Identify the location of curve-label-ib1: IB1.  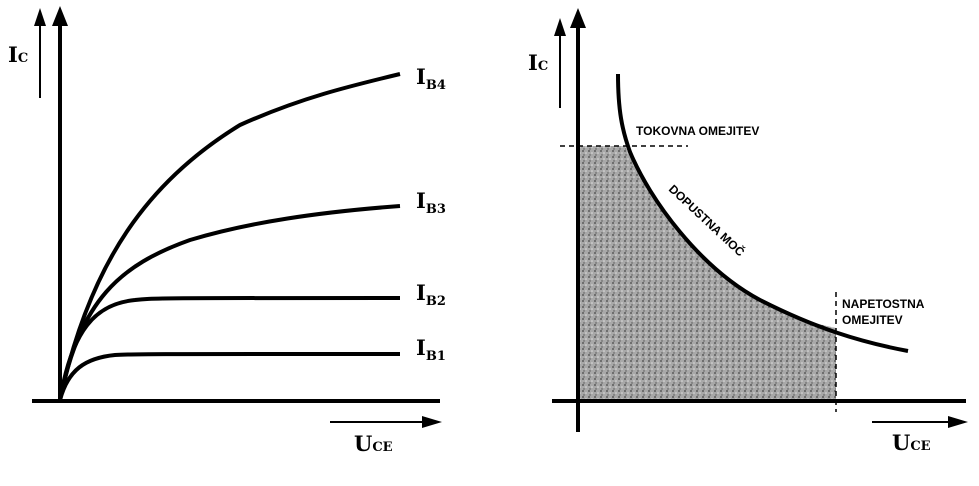
(431, 349).